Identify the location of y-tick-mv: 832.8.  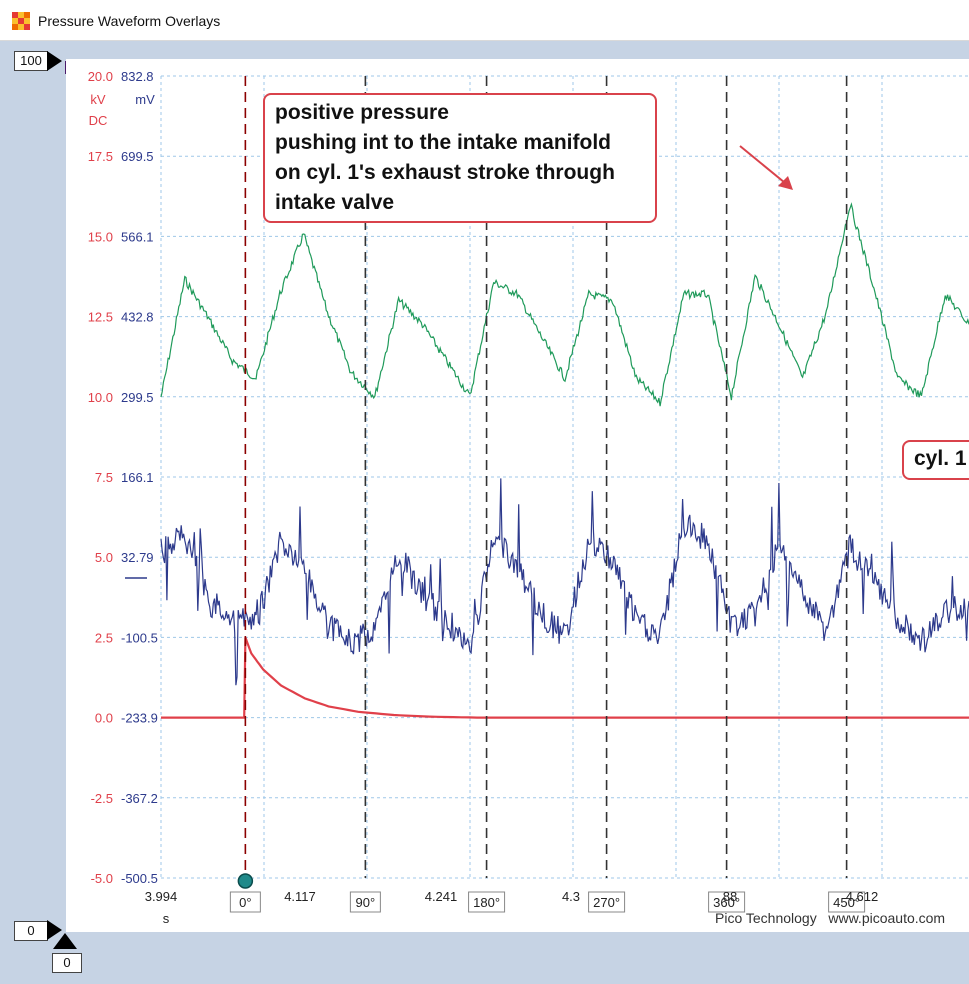
(137, 76).